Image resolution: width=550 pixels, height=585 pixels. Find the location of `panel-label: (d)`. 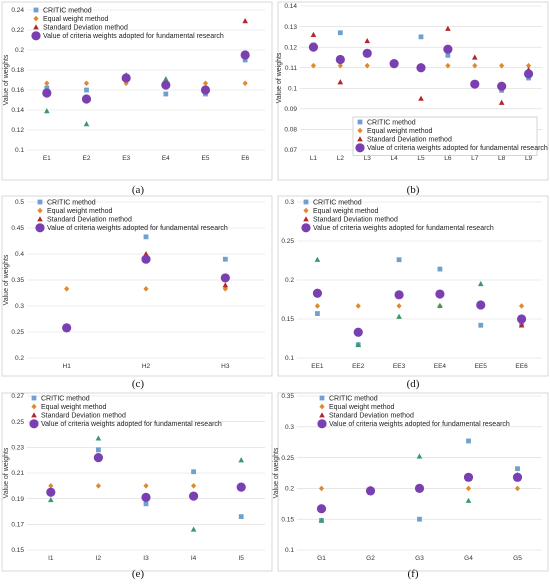

panel-label: (d) is located at coordinates (413, 384).